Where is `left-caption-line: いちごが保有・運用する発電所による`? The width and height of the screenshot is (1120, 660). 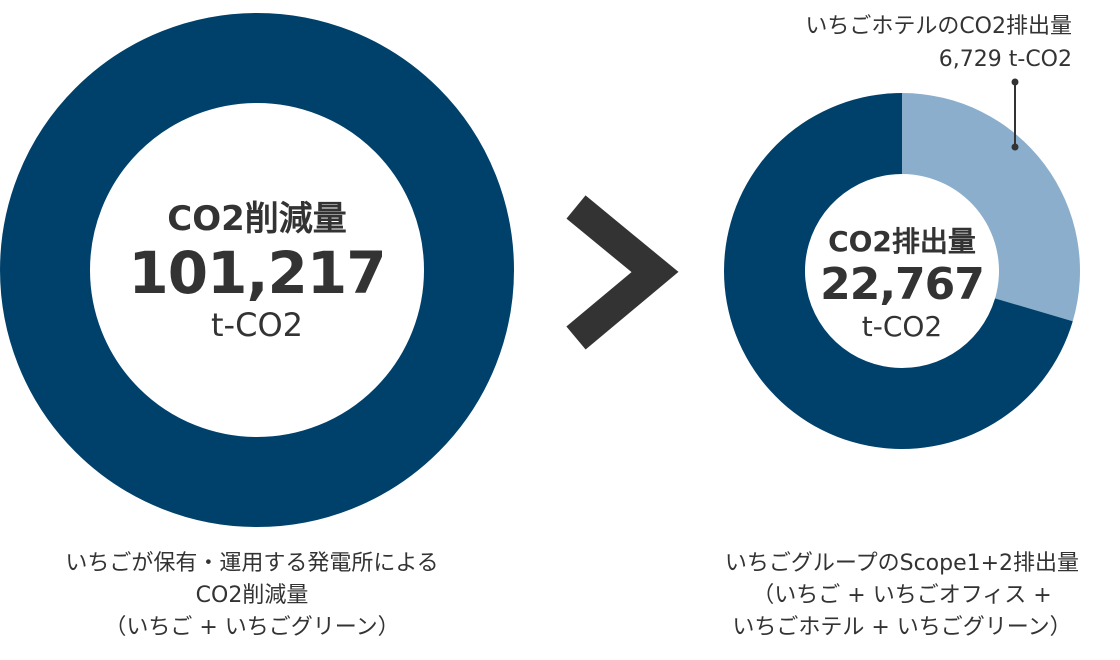
left-caption-line: いちごが保有・運用する発電所による is located at coordinates (252, 563).